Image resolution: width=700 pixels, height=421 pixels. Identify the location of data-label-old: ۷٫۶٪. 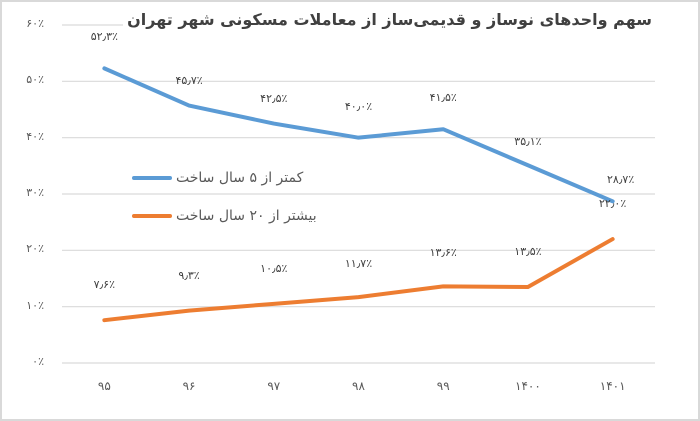
(104, 285).